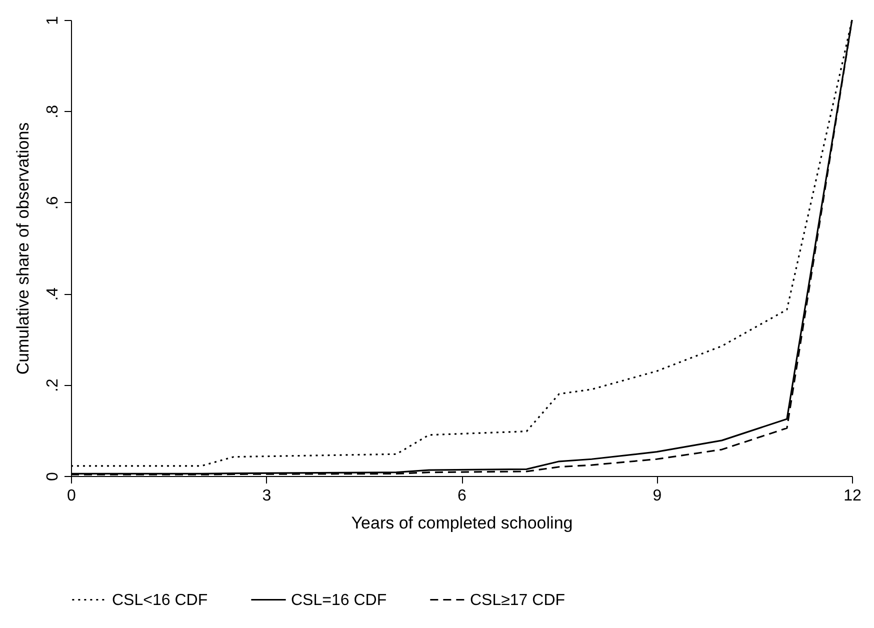  I want to click on y-tick-label: .2, so click(53, 385).